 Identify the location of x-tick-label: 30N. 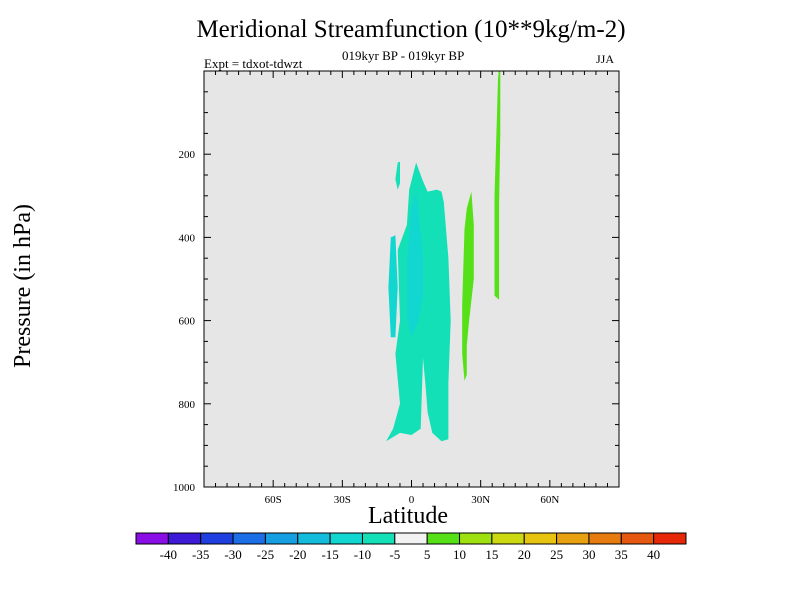
(480, 500).